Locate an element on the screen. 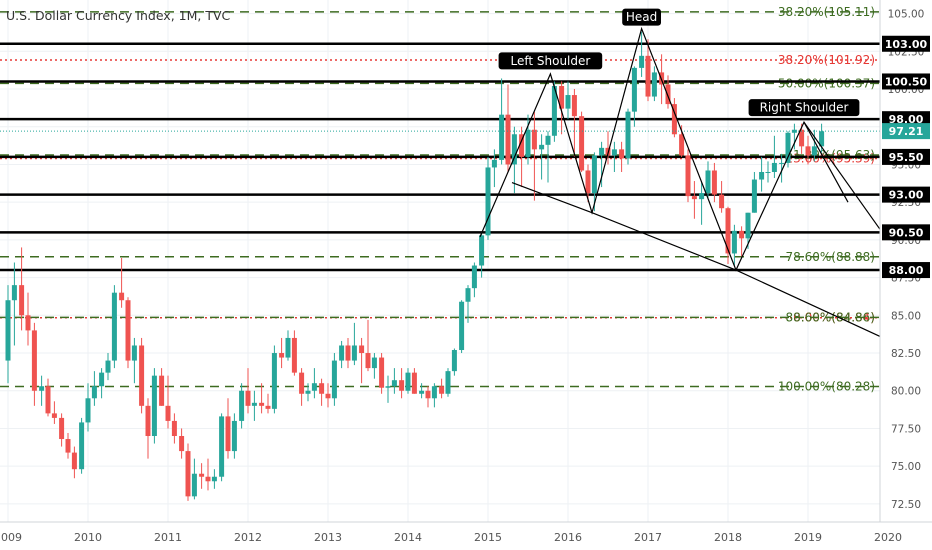  level-badge-label: 95.50 is located at coordinates (906, 157).